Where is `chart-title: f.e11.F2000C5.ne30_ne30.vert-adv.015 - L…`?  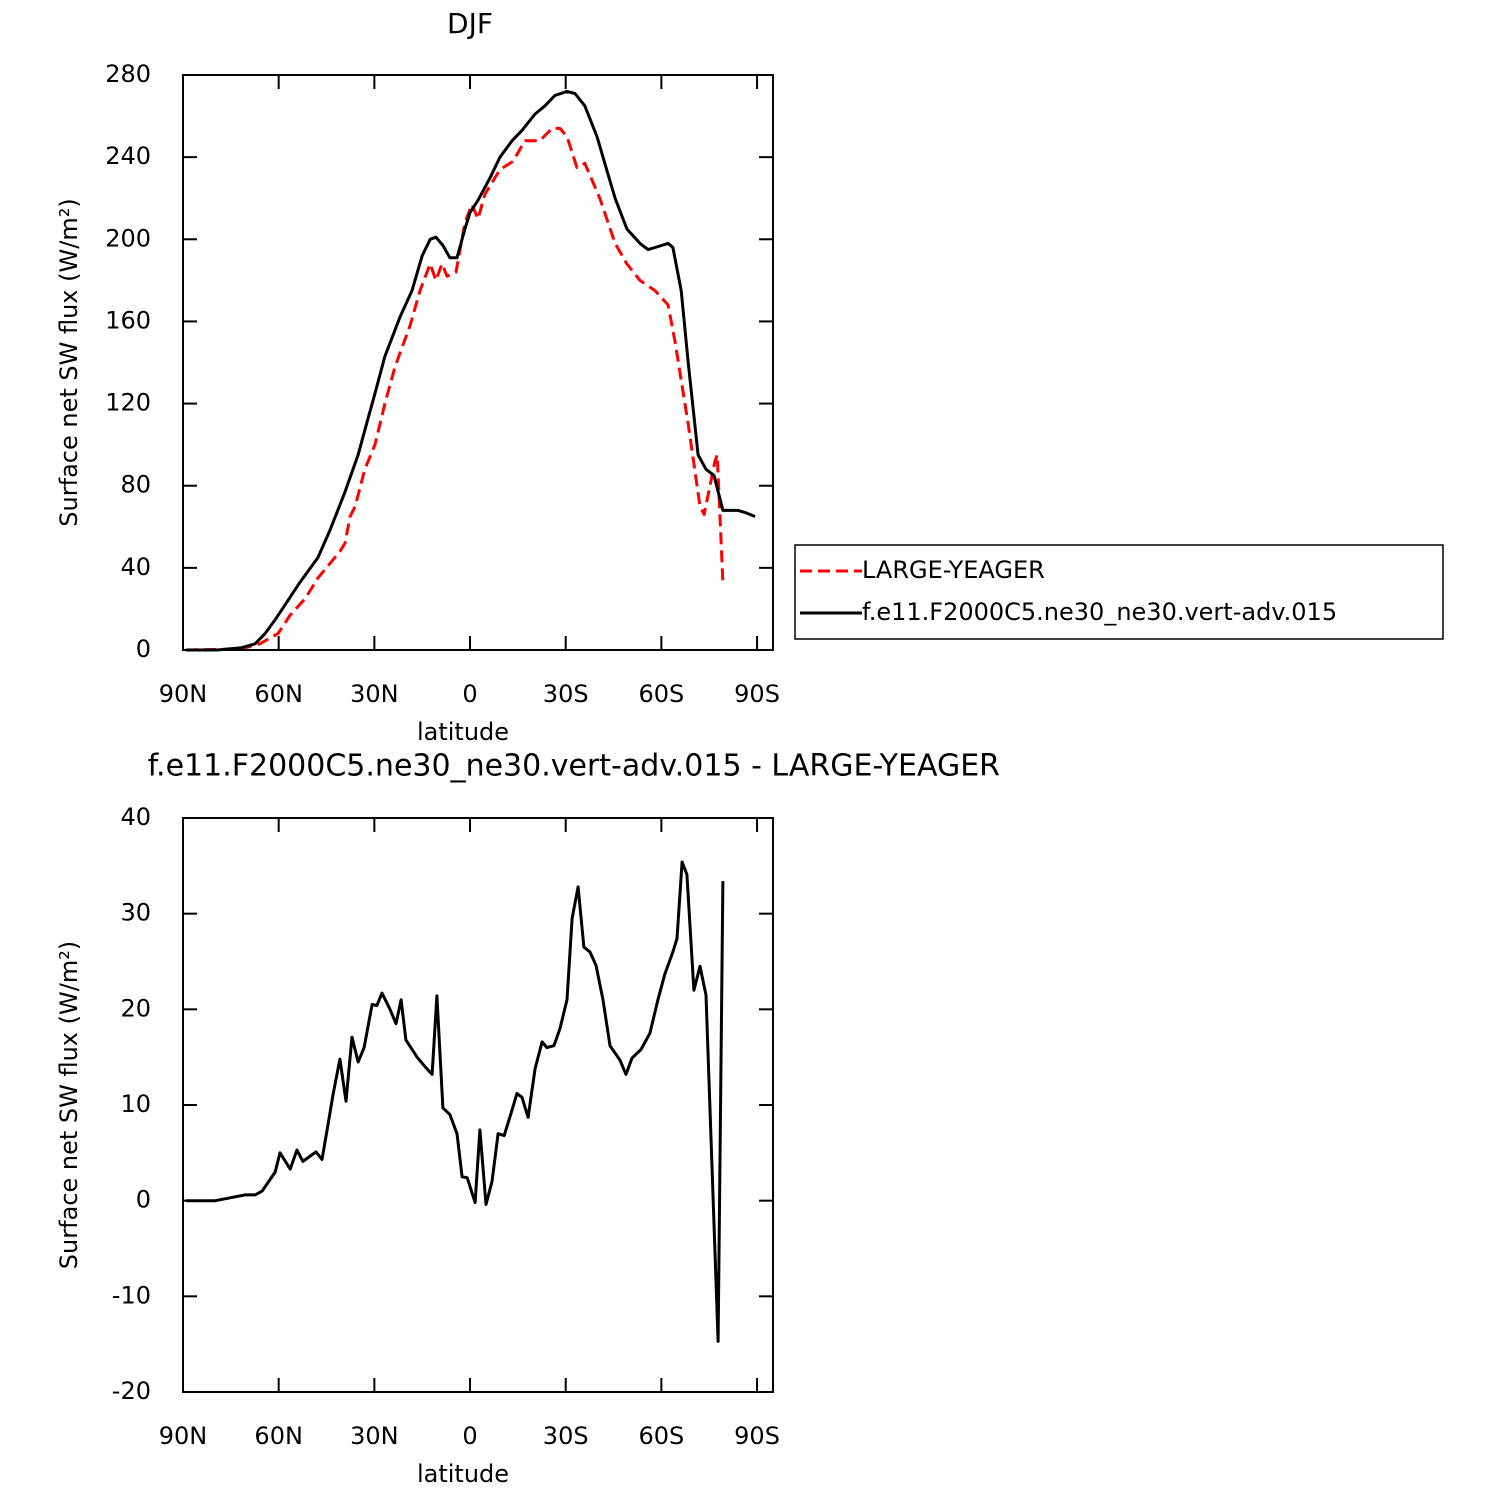 chart-title: f.e11.F2000C5.ne30_ne30.vert-adv.015 - L… is located at coordinates (574, 766).